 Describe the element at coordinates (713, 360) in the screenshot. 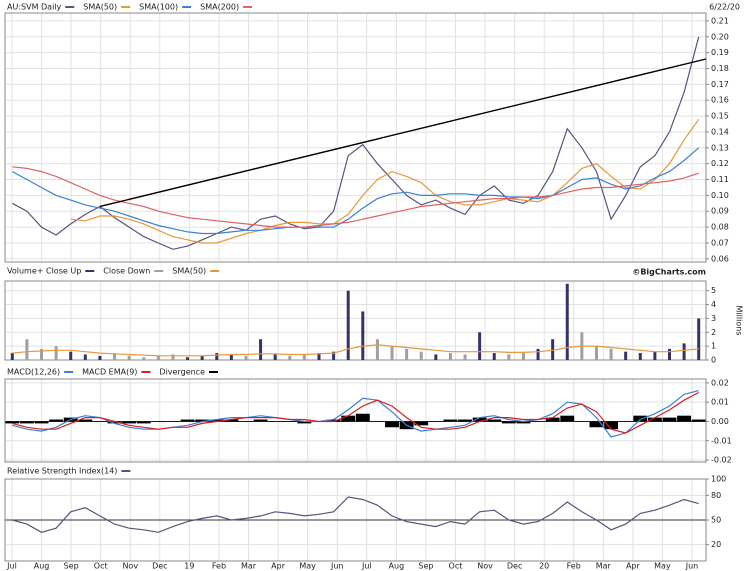

I see `y-tick-label: 0` at that location.